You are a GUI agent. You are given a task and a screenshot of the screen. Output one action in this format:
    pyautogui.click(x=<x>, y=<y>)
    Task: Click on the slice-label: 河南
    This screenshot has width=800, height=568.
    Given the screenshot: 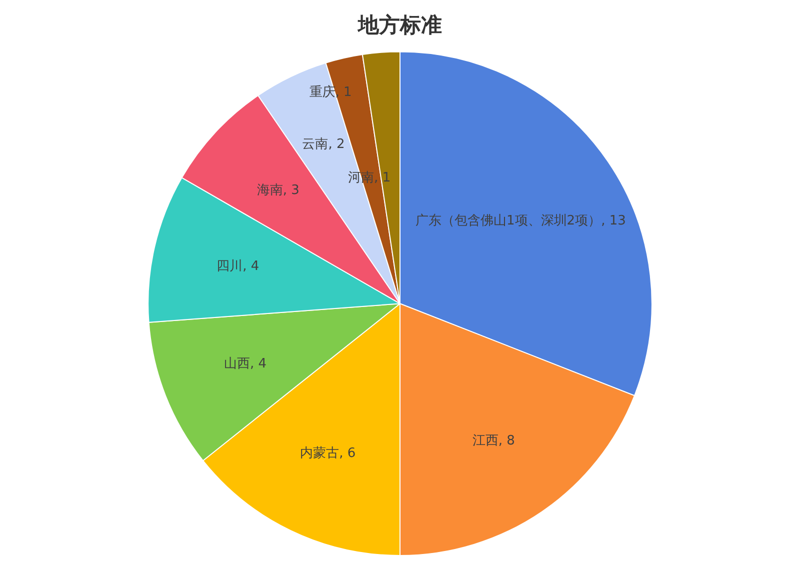 What is the action you would take?
    pyautogui.click(x=361, y=178)
    